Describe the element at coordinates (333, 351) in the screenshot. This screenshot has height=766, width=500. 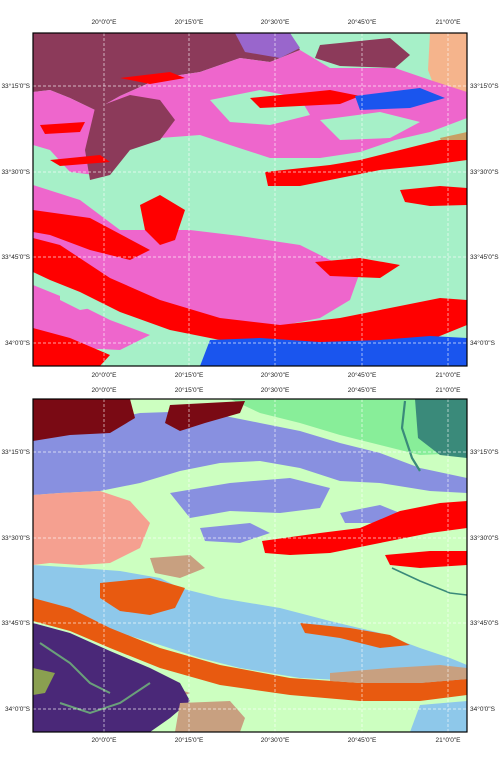
I see `unit-blue-south` at that location.